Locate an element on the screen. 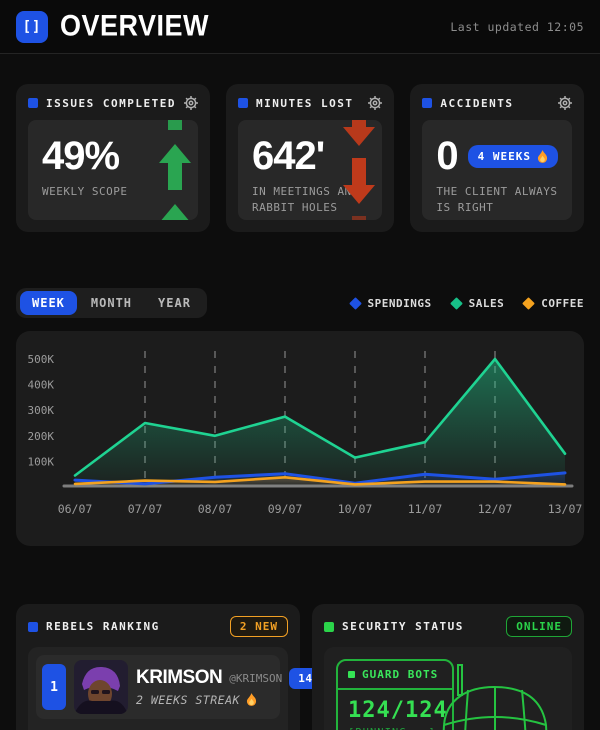 This screenshot has width=600, height=730. time-range-tabs: WEEK MONTH YEAR is located at coordinates (111, 303).